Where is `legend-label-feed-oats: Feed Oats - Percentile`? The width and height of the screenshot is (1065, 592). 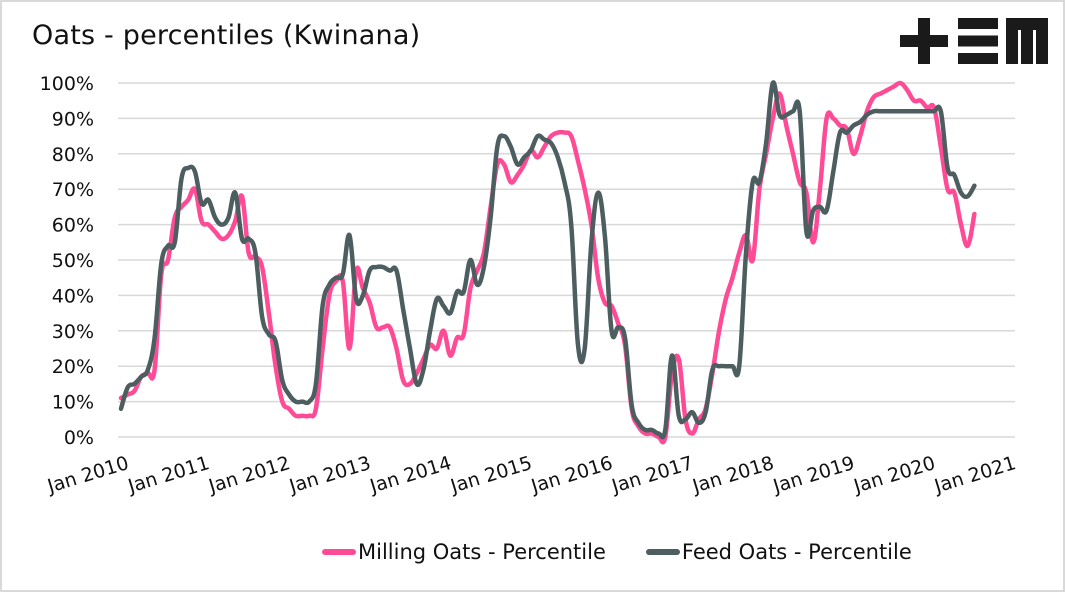 legend-label-feed-oats: Feed Oats - Percentile is located at coordinates (796, 552).